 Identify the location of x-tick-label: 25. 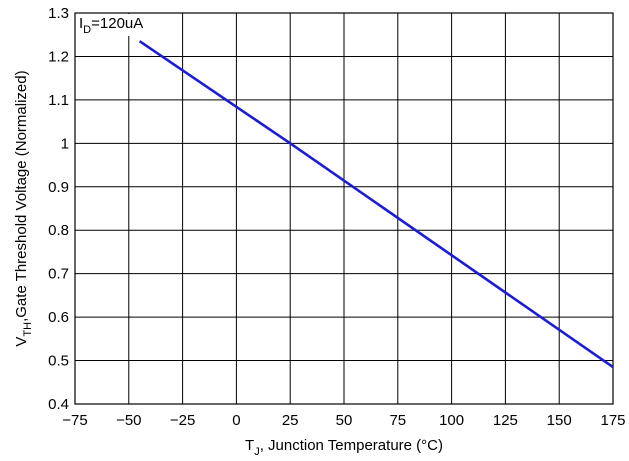
(290, 420).